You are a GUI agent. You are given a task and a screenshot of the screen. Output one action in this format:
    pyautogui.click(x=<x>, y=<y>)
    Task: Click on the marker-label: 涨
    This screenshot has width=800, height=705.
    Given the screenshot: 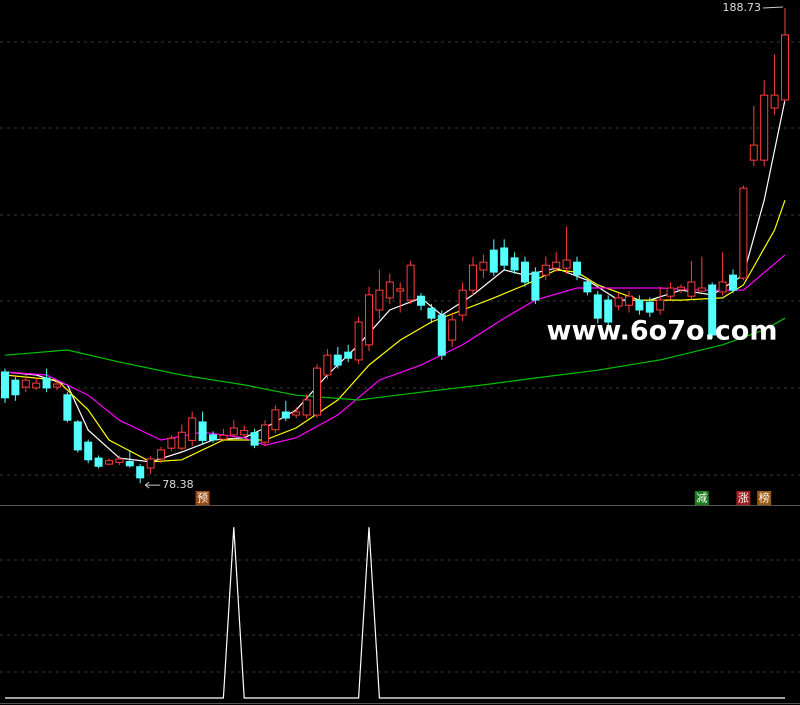 What is the action you would take?
    pyautogui.click(x=743, y=498)
    